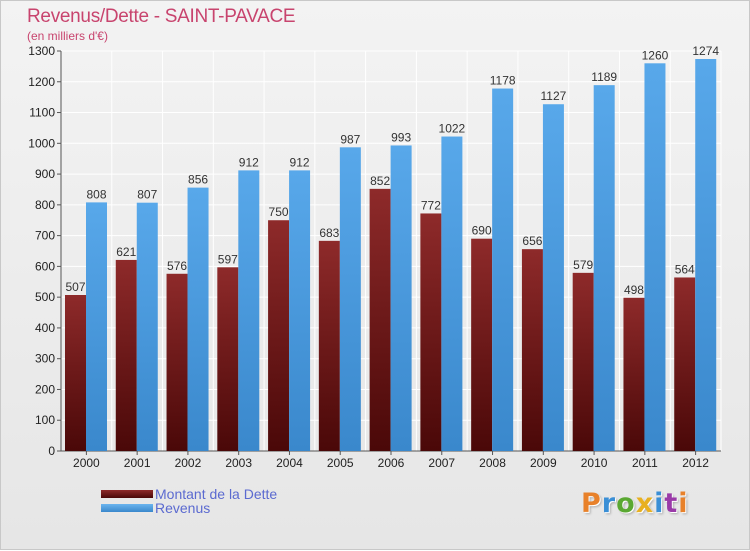 The image size is (750, 551). Describe the element at coordinates (238, 463) in the screenshot. I see `x-tick-label: 2003` at that location.